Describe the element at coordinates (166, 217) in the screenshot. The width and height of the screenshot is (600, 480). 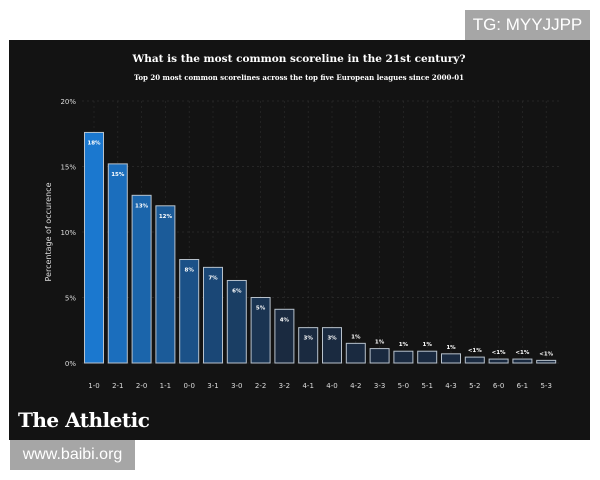
I see `data-label: 12%` at that location.